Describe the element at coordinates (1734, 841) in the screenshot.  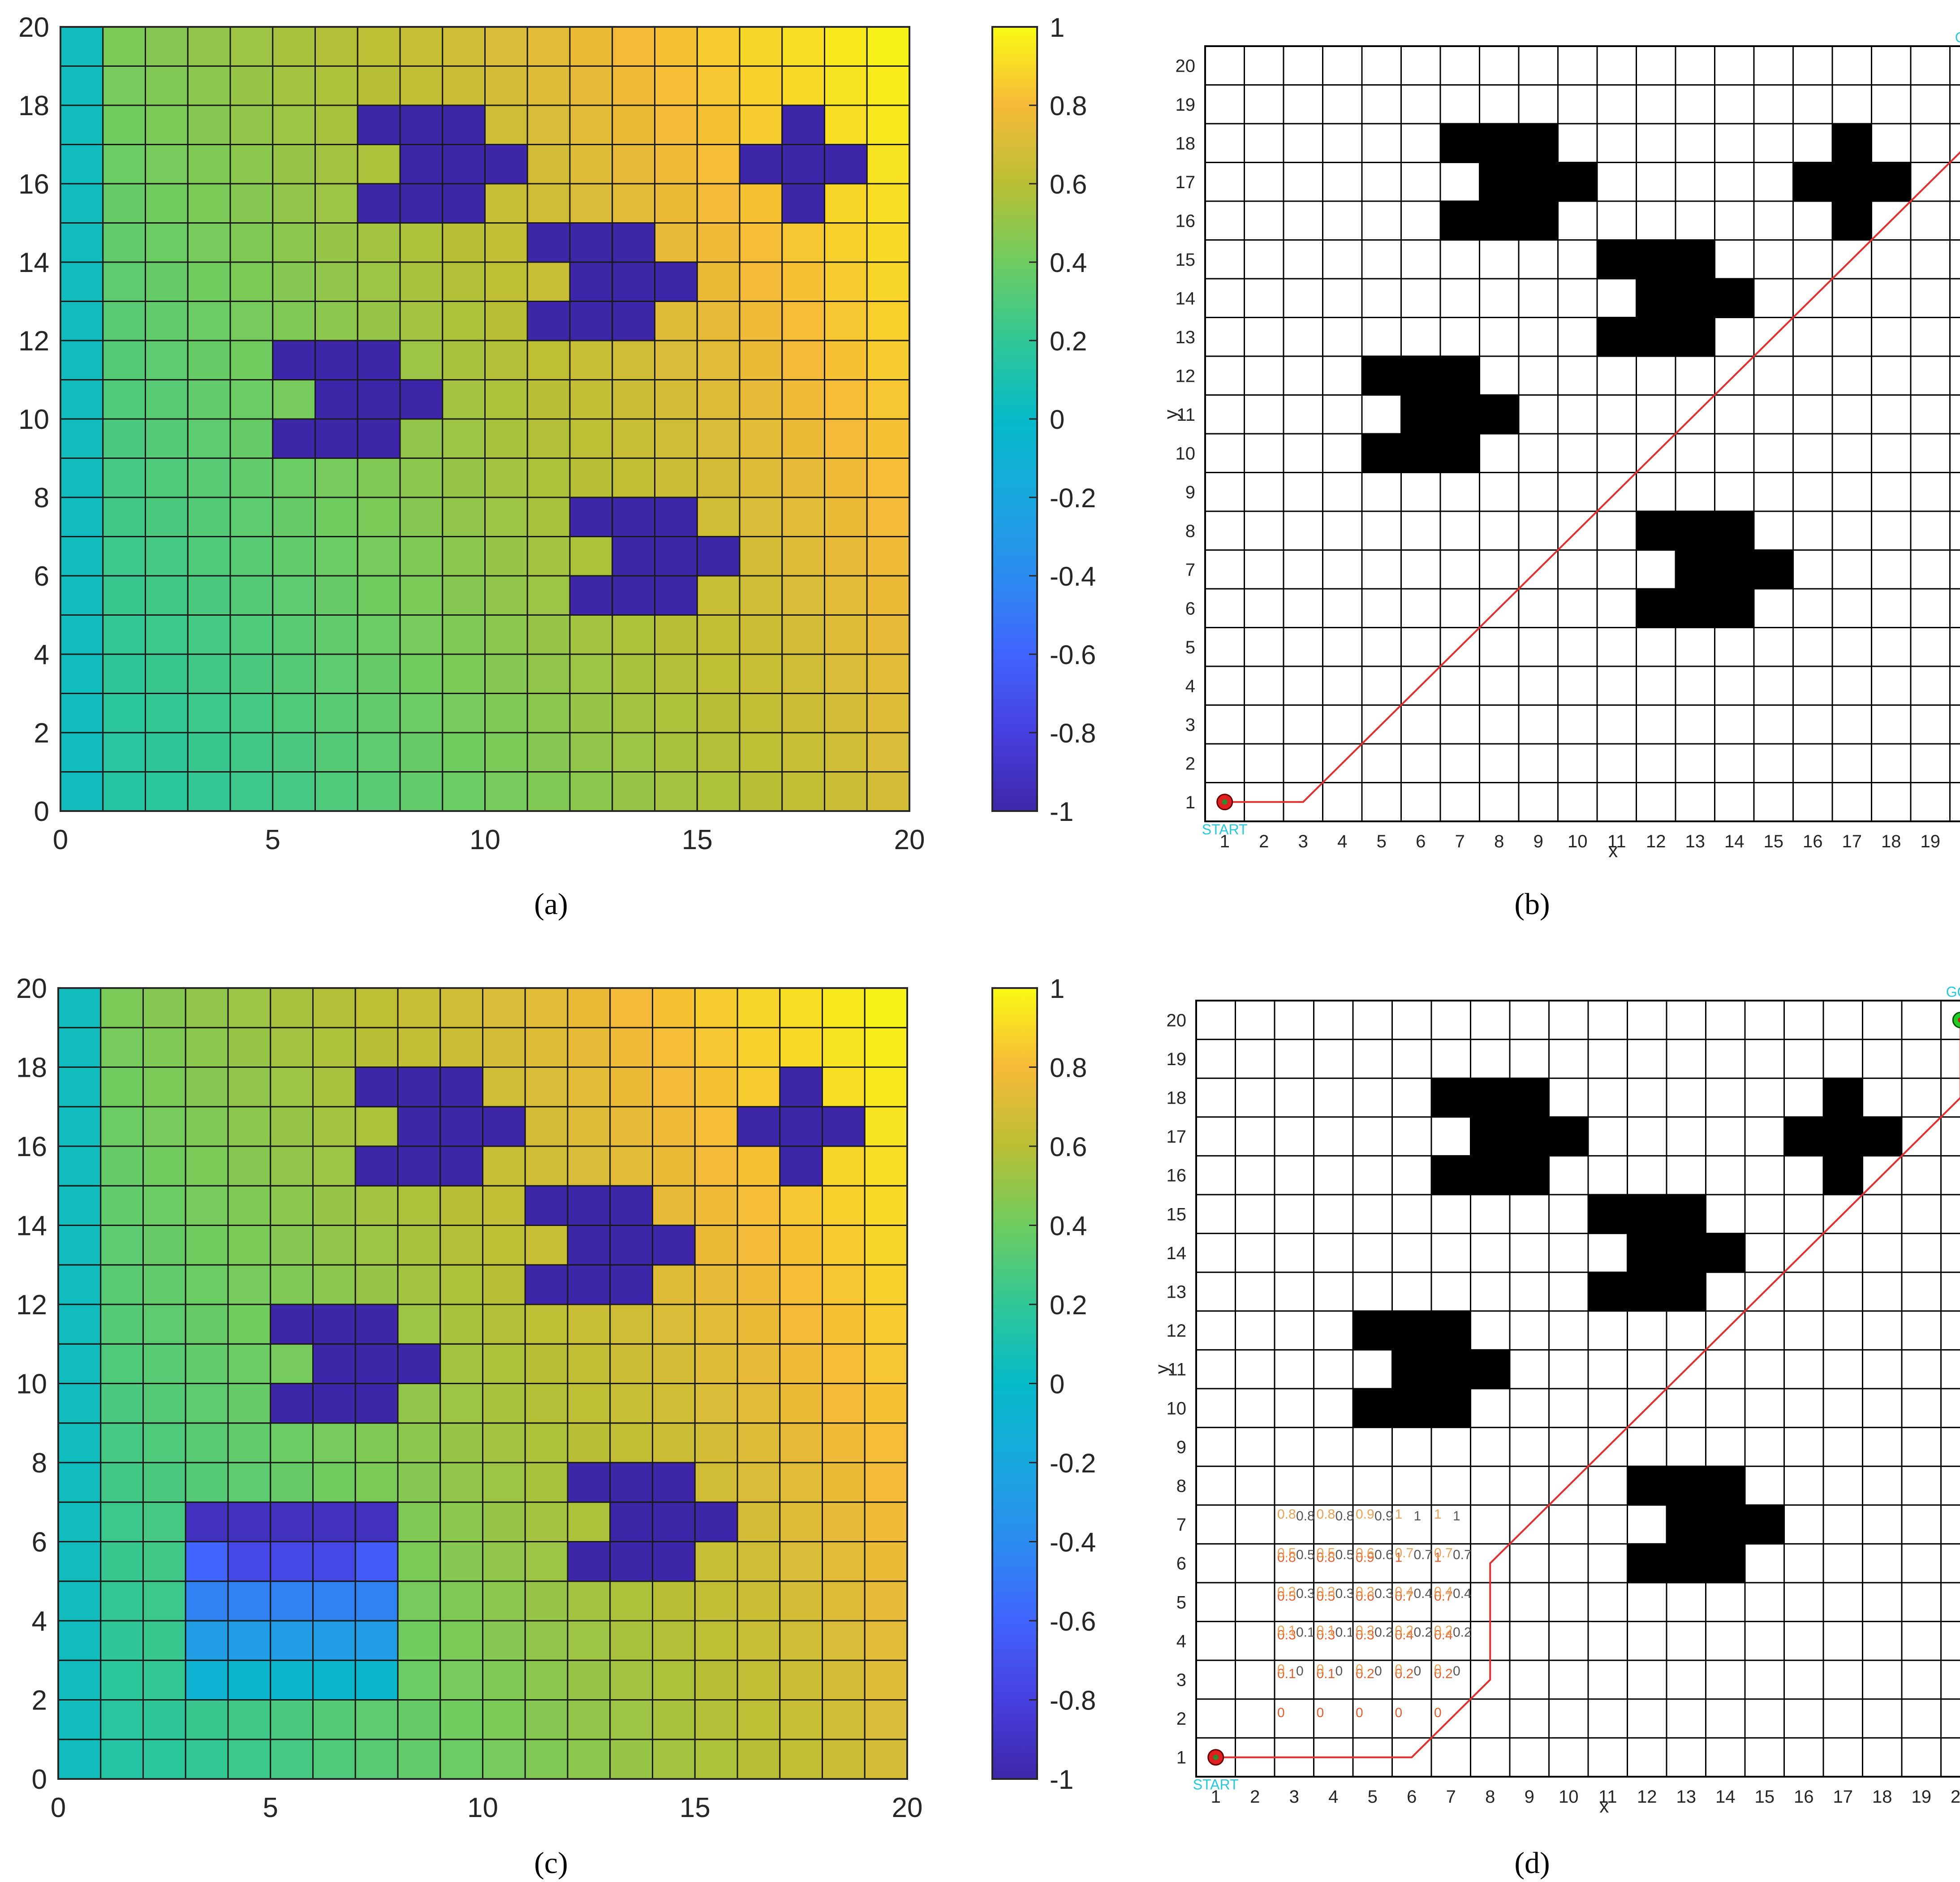
I see `x-tick-label: 14` at that location.